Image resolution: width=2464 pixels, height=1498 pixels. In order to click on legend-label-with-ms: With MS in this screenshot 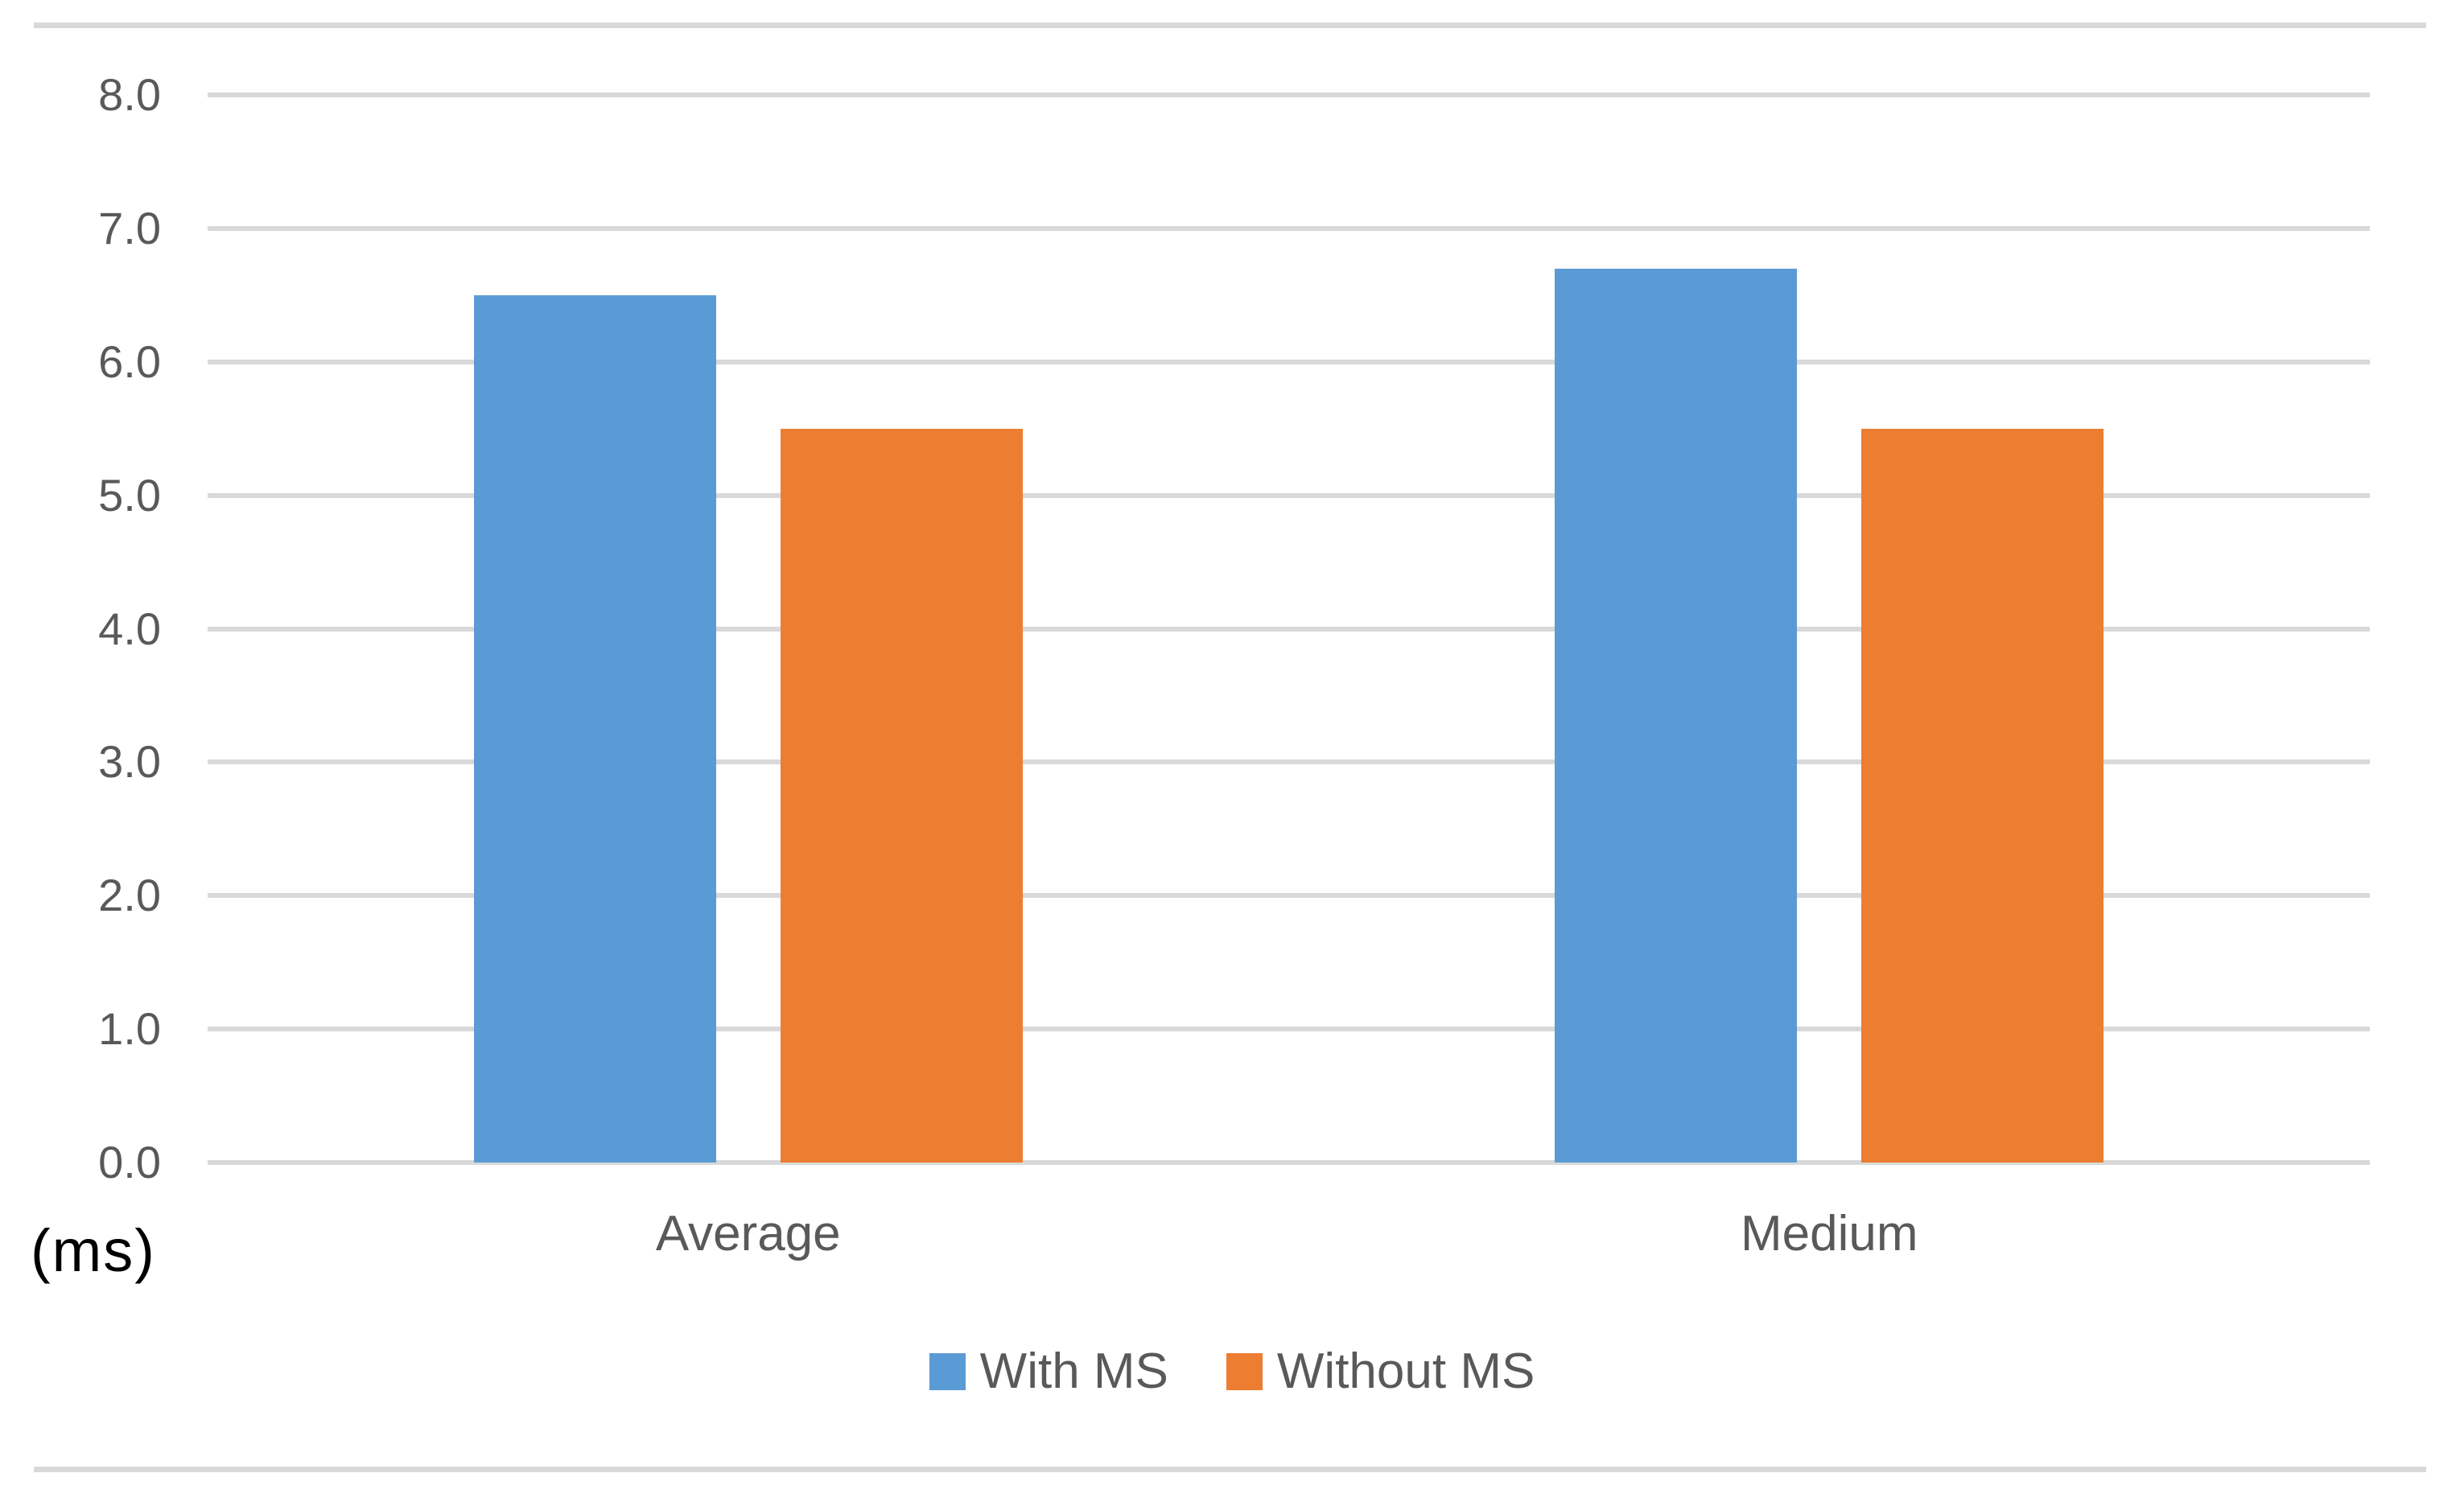, I will do `click(1073, 1371)`.